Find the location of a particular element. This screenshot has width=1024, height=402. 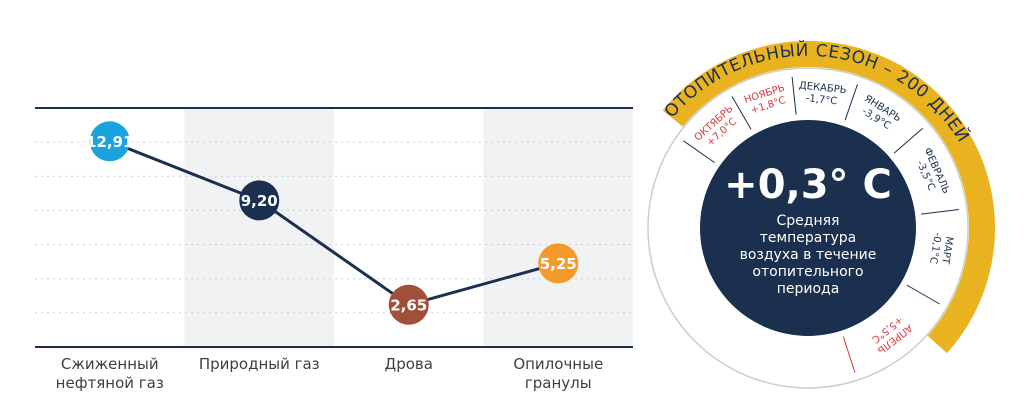

month: НОЯБРЬ+1,8°C is located at coordinates (765, 100).